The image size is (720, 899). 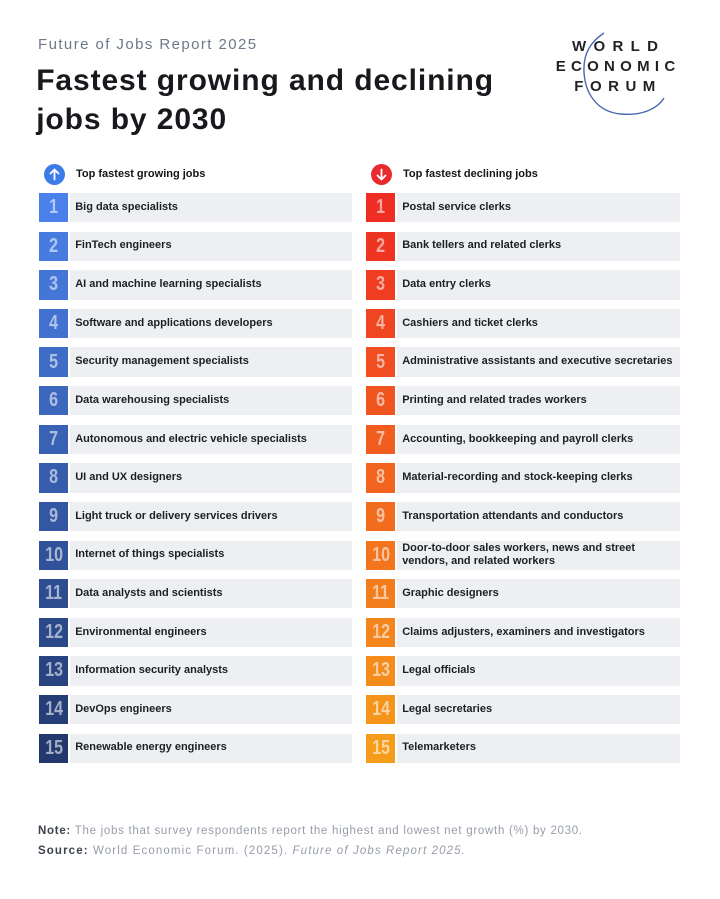 What do you see at coordinates (614, 86) in the screenshot?
I see `svg-text: FORUM` at bounding box center [614, 86].